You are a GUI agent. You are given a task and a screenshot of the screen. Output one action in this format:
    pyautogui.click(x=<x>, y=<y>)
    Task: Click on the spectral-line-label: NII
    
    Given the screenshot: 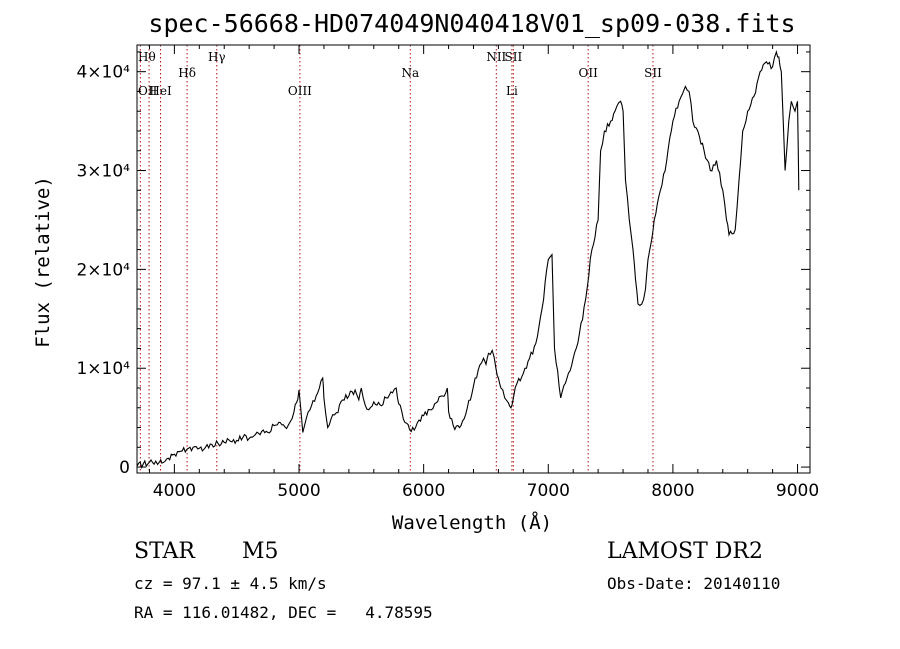 What is the action you would take?
    pyautogui.click(x=496, y=57)
    